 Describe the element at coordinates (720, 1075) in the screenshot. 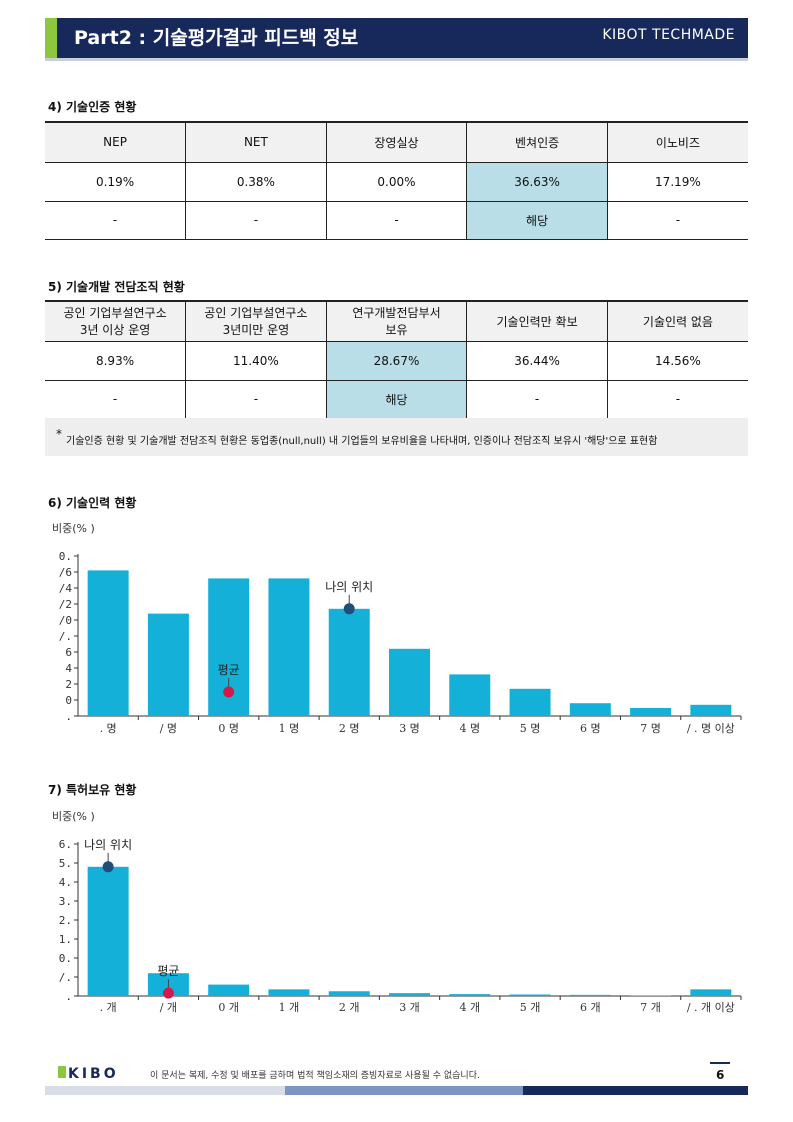

I see `page-number: 6` at that location.